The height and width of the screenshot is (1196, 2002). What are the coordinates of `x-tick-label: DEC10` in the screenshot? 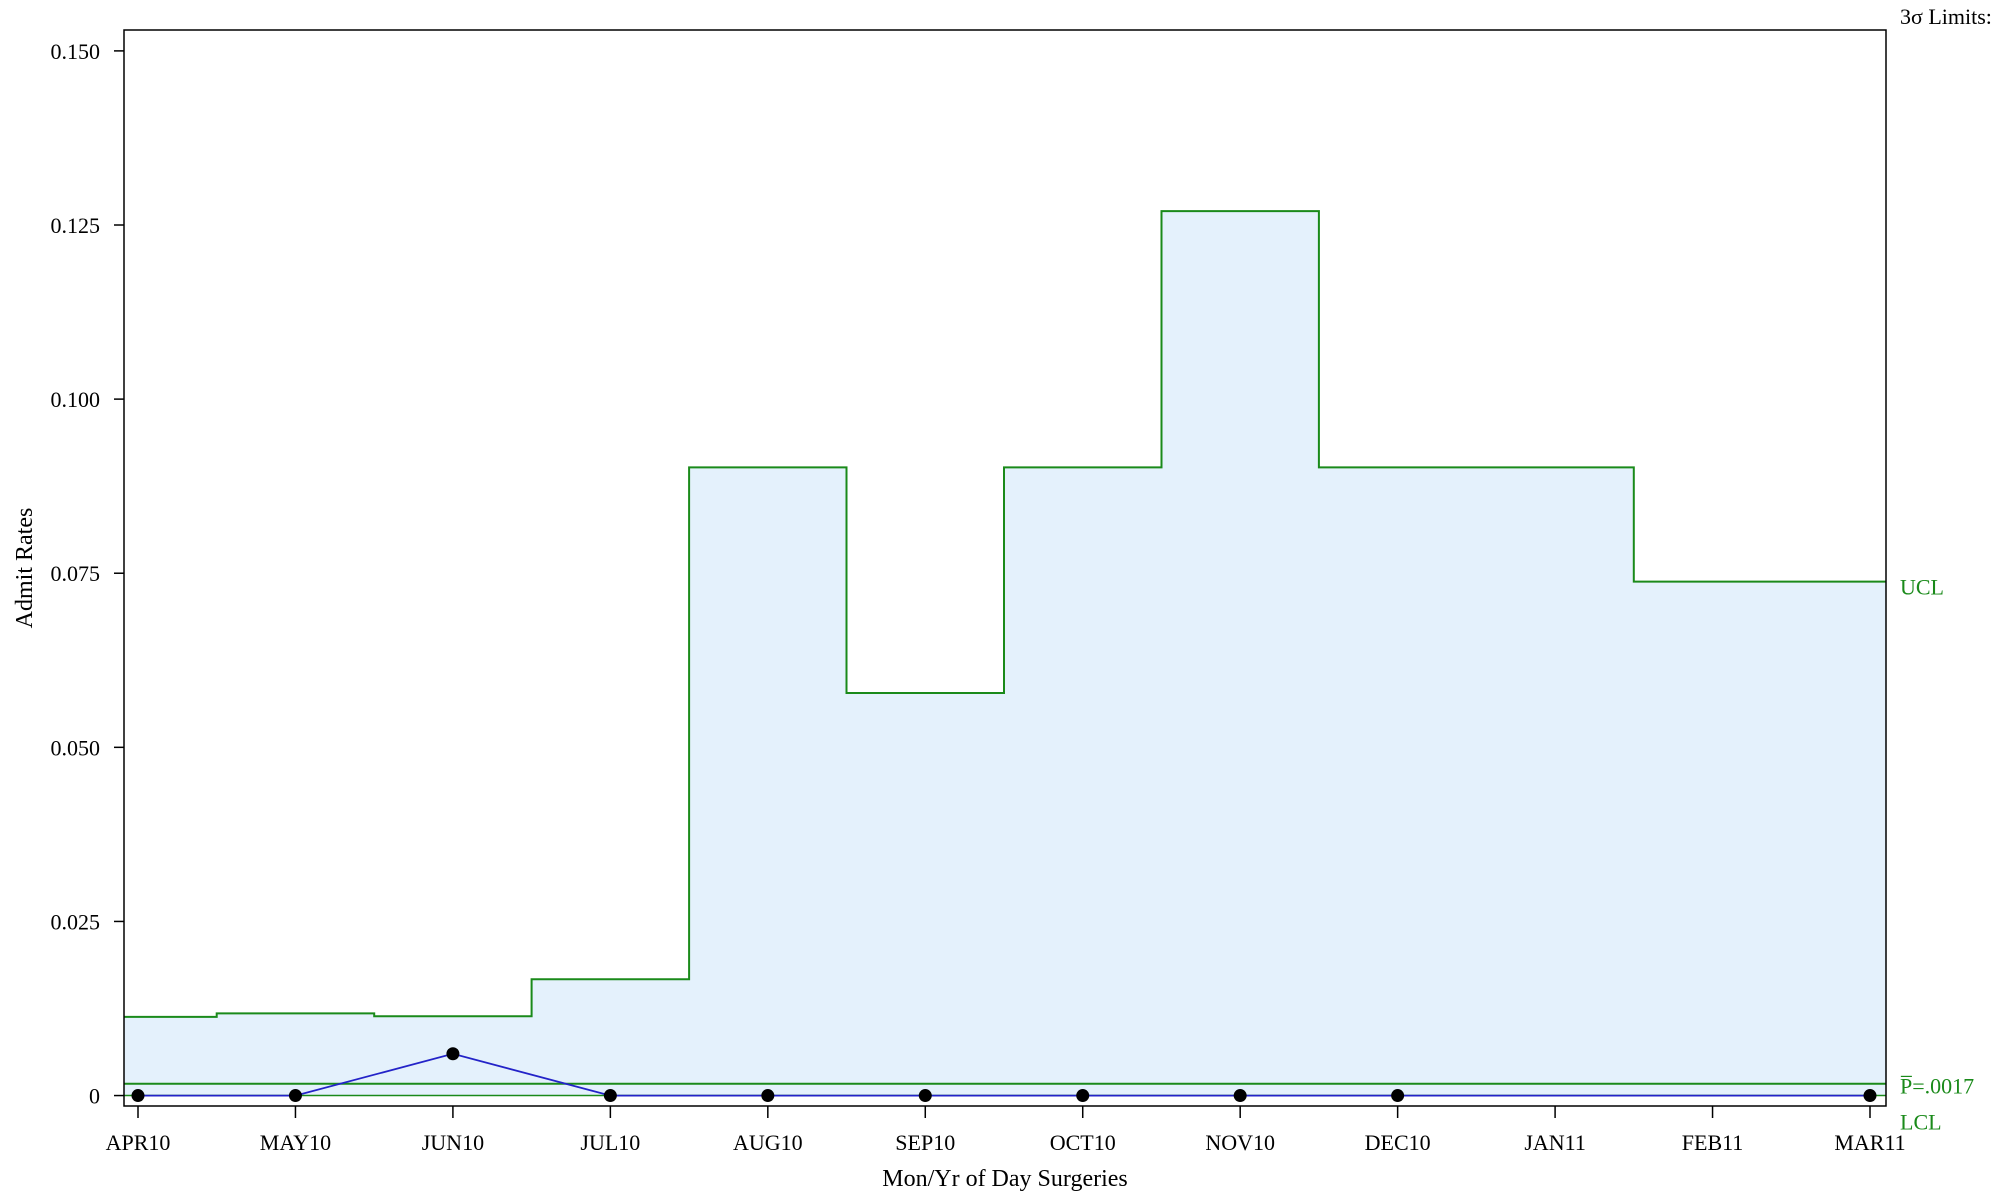 It's located at (1398, 1142).